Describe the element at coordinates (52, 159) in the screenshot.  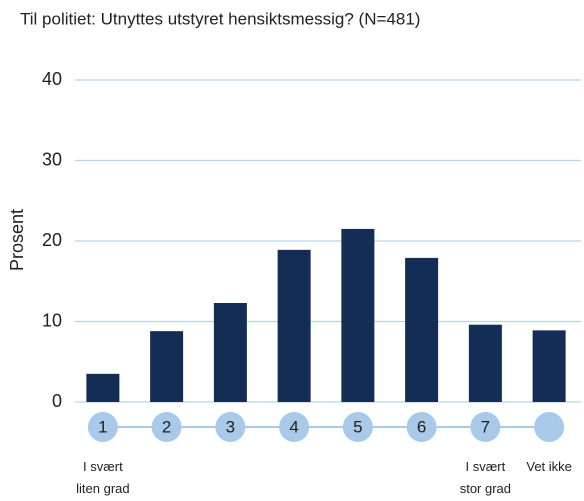
I see `y-tick-label: 30` at that location.